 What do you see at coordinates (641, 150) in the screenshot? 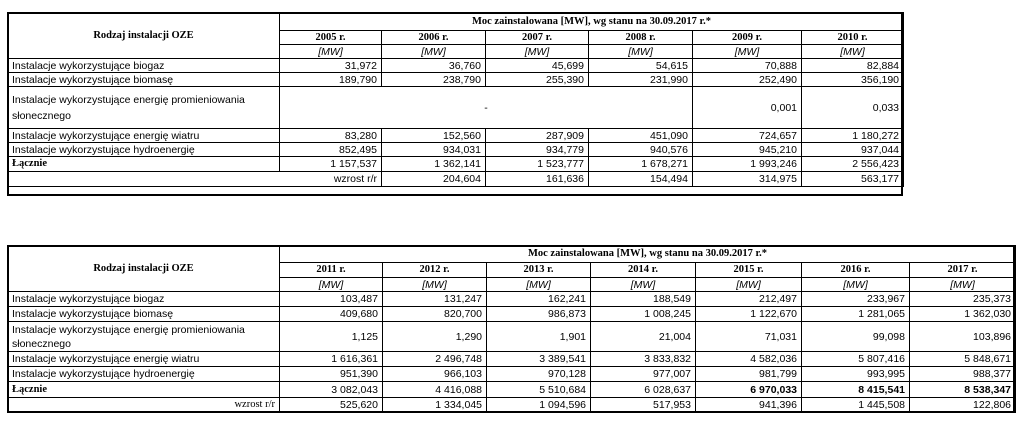
I see `value-cell: 940,576` at bounding box center [641, 150].